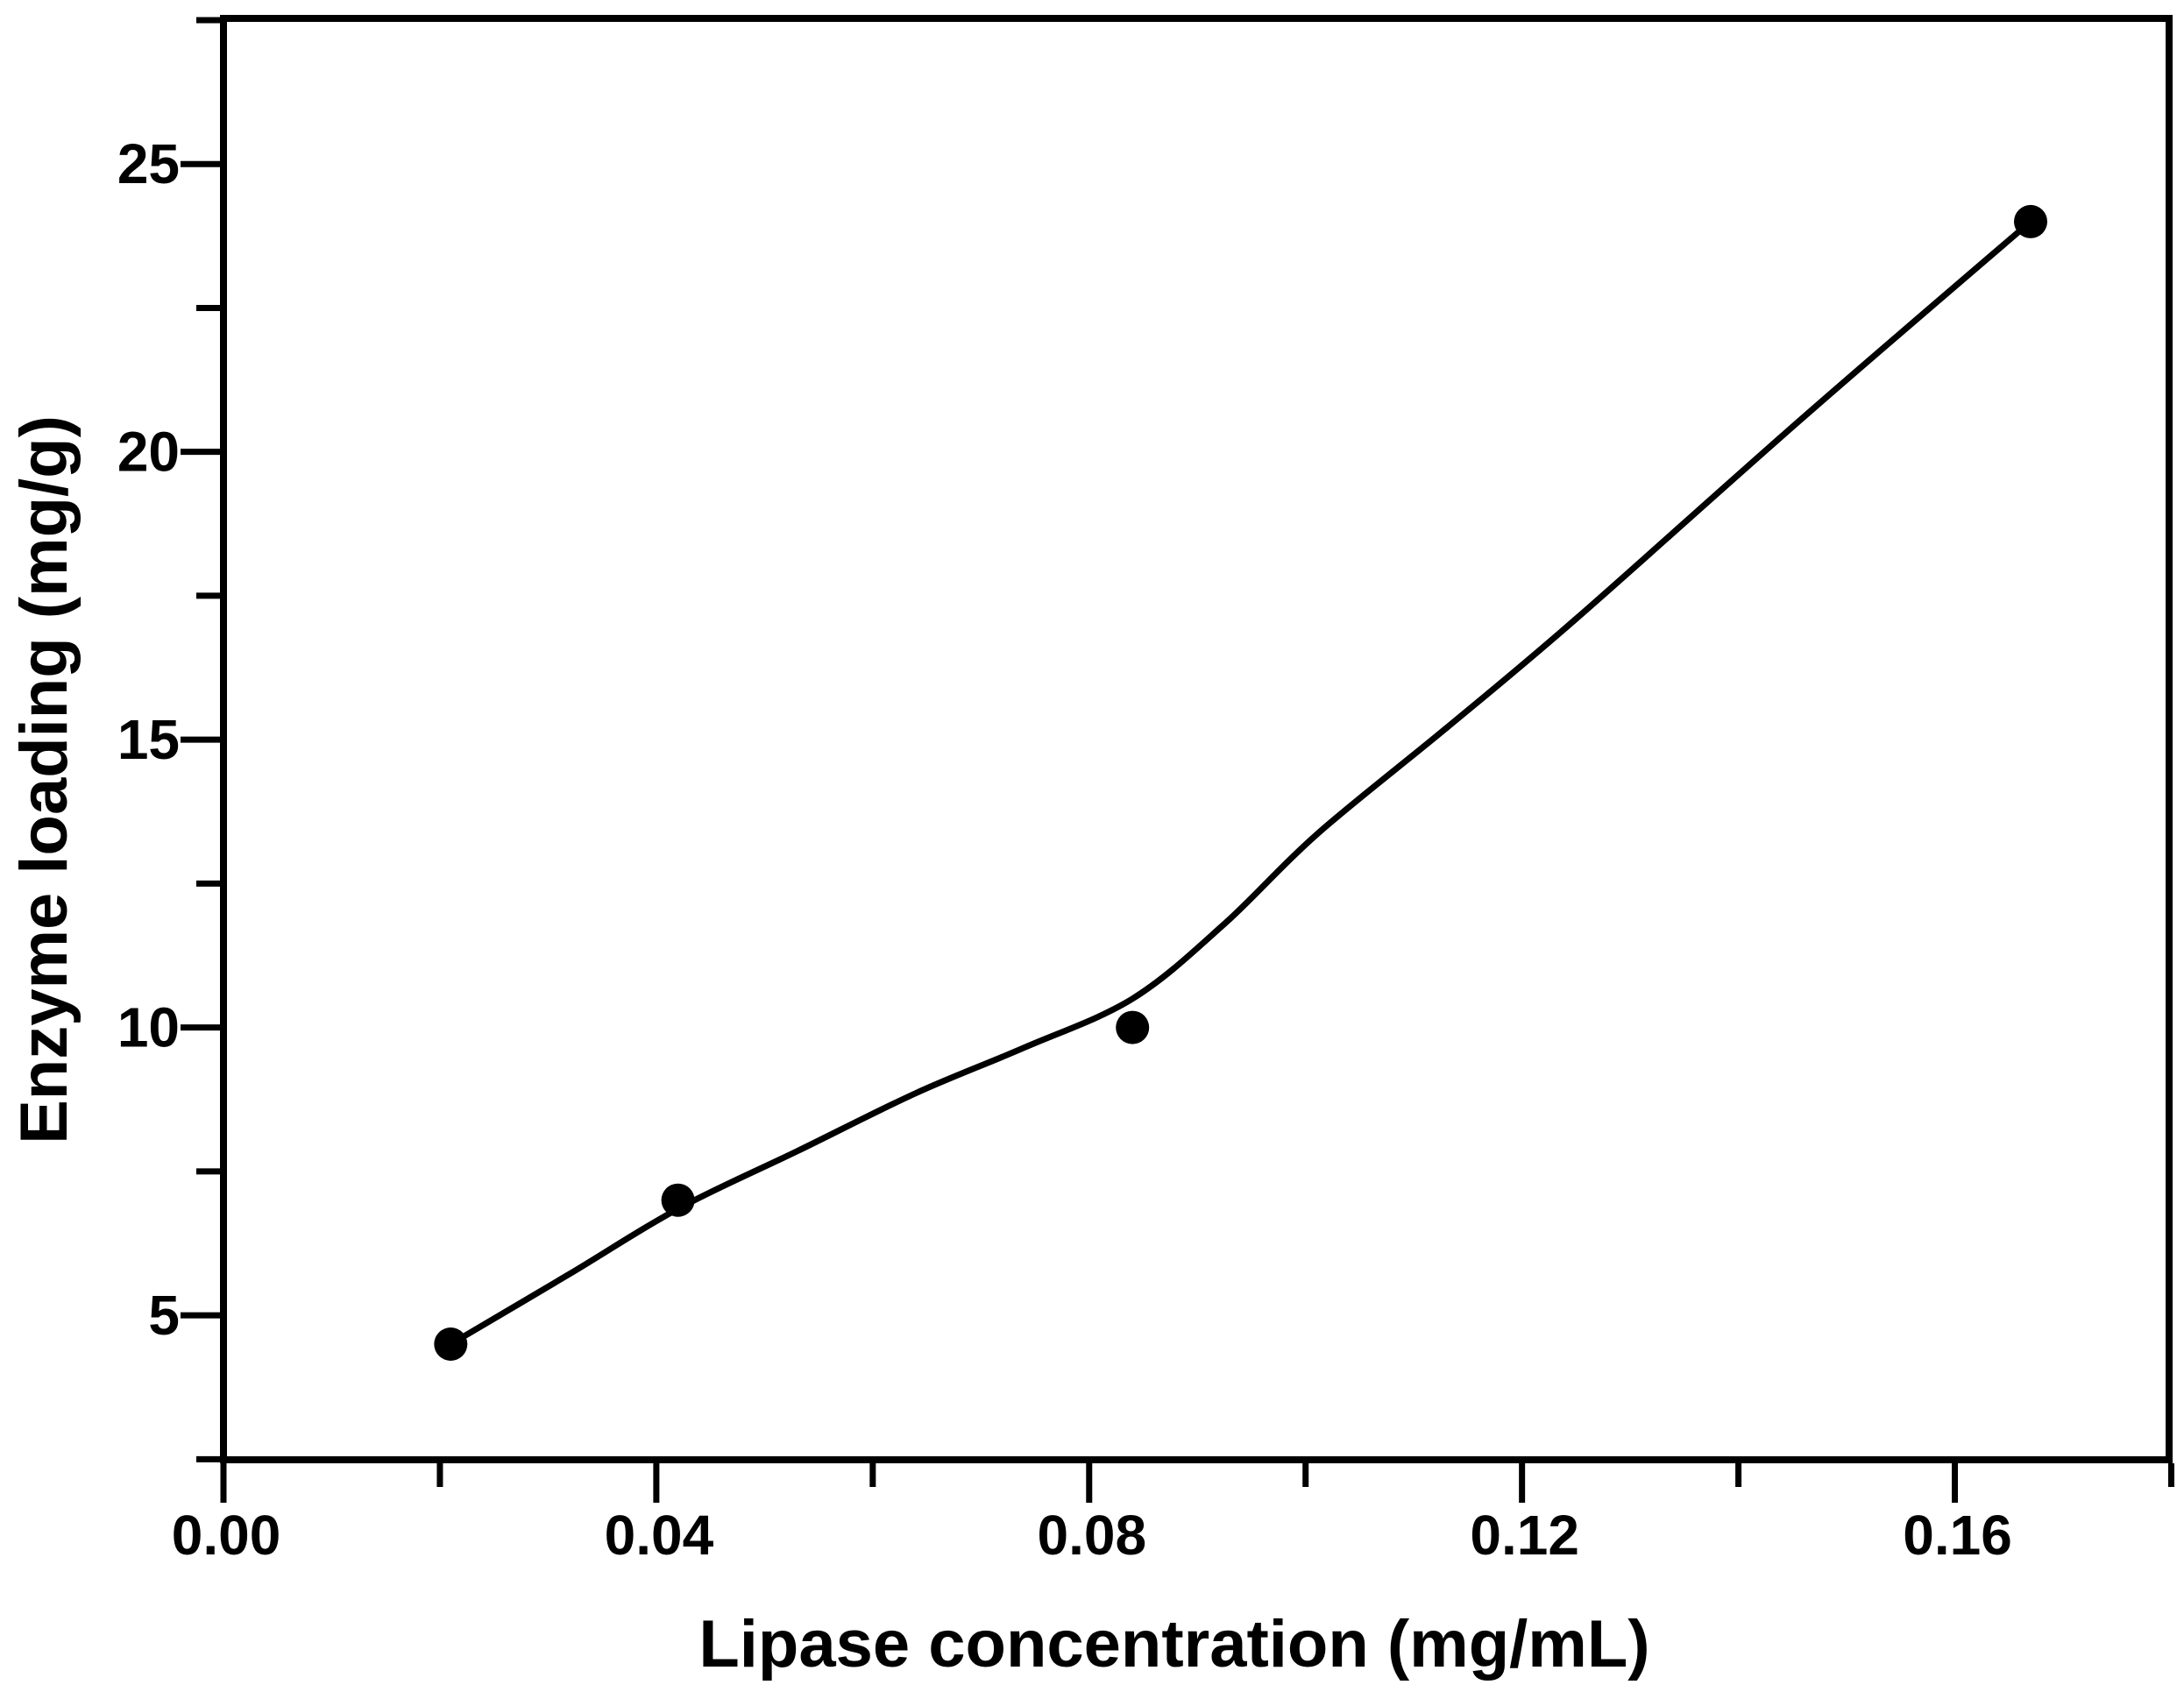 This screenshot has width=2184, height=1699. I want to click on y-tick-label: 20, so click(148, 453).